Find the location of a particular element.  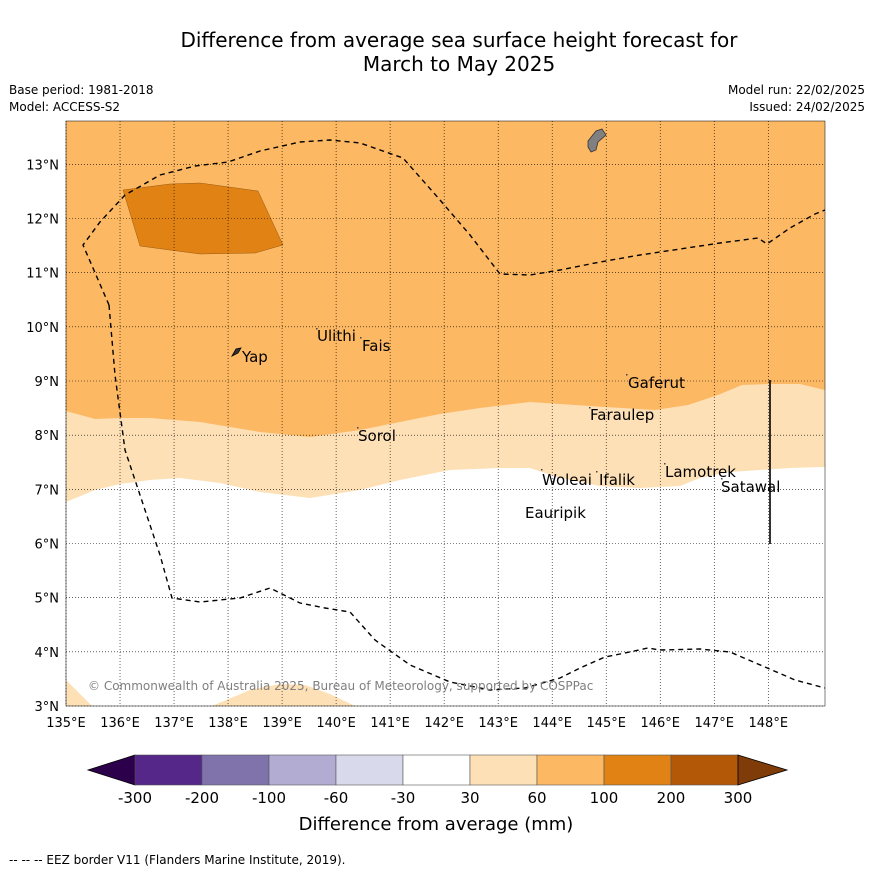

meta-left: Base period: 1981-2018 Model: ACCESS-S2 is located at coordinates (81, 99).